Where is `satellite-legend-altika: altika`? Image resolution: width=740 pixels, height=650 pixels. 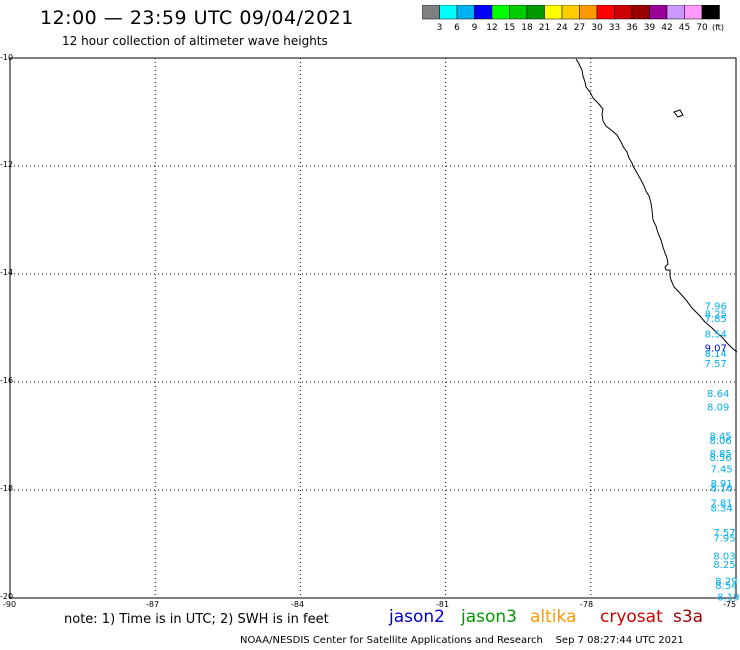 satellite-legend-altika: altika is located at coordinates (553, 617).